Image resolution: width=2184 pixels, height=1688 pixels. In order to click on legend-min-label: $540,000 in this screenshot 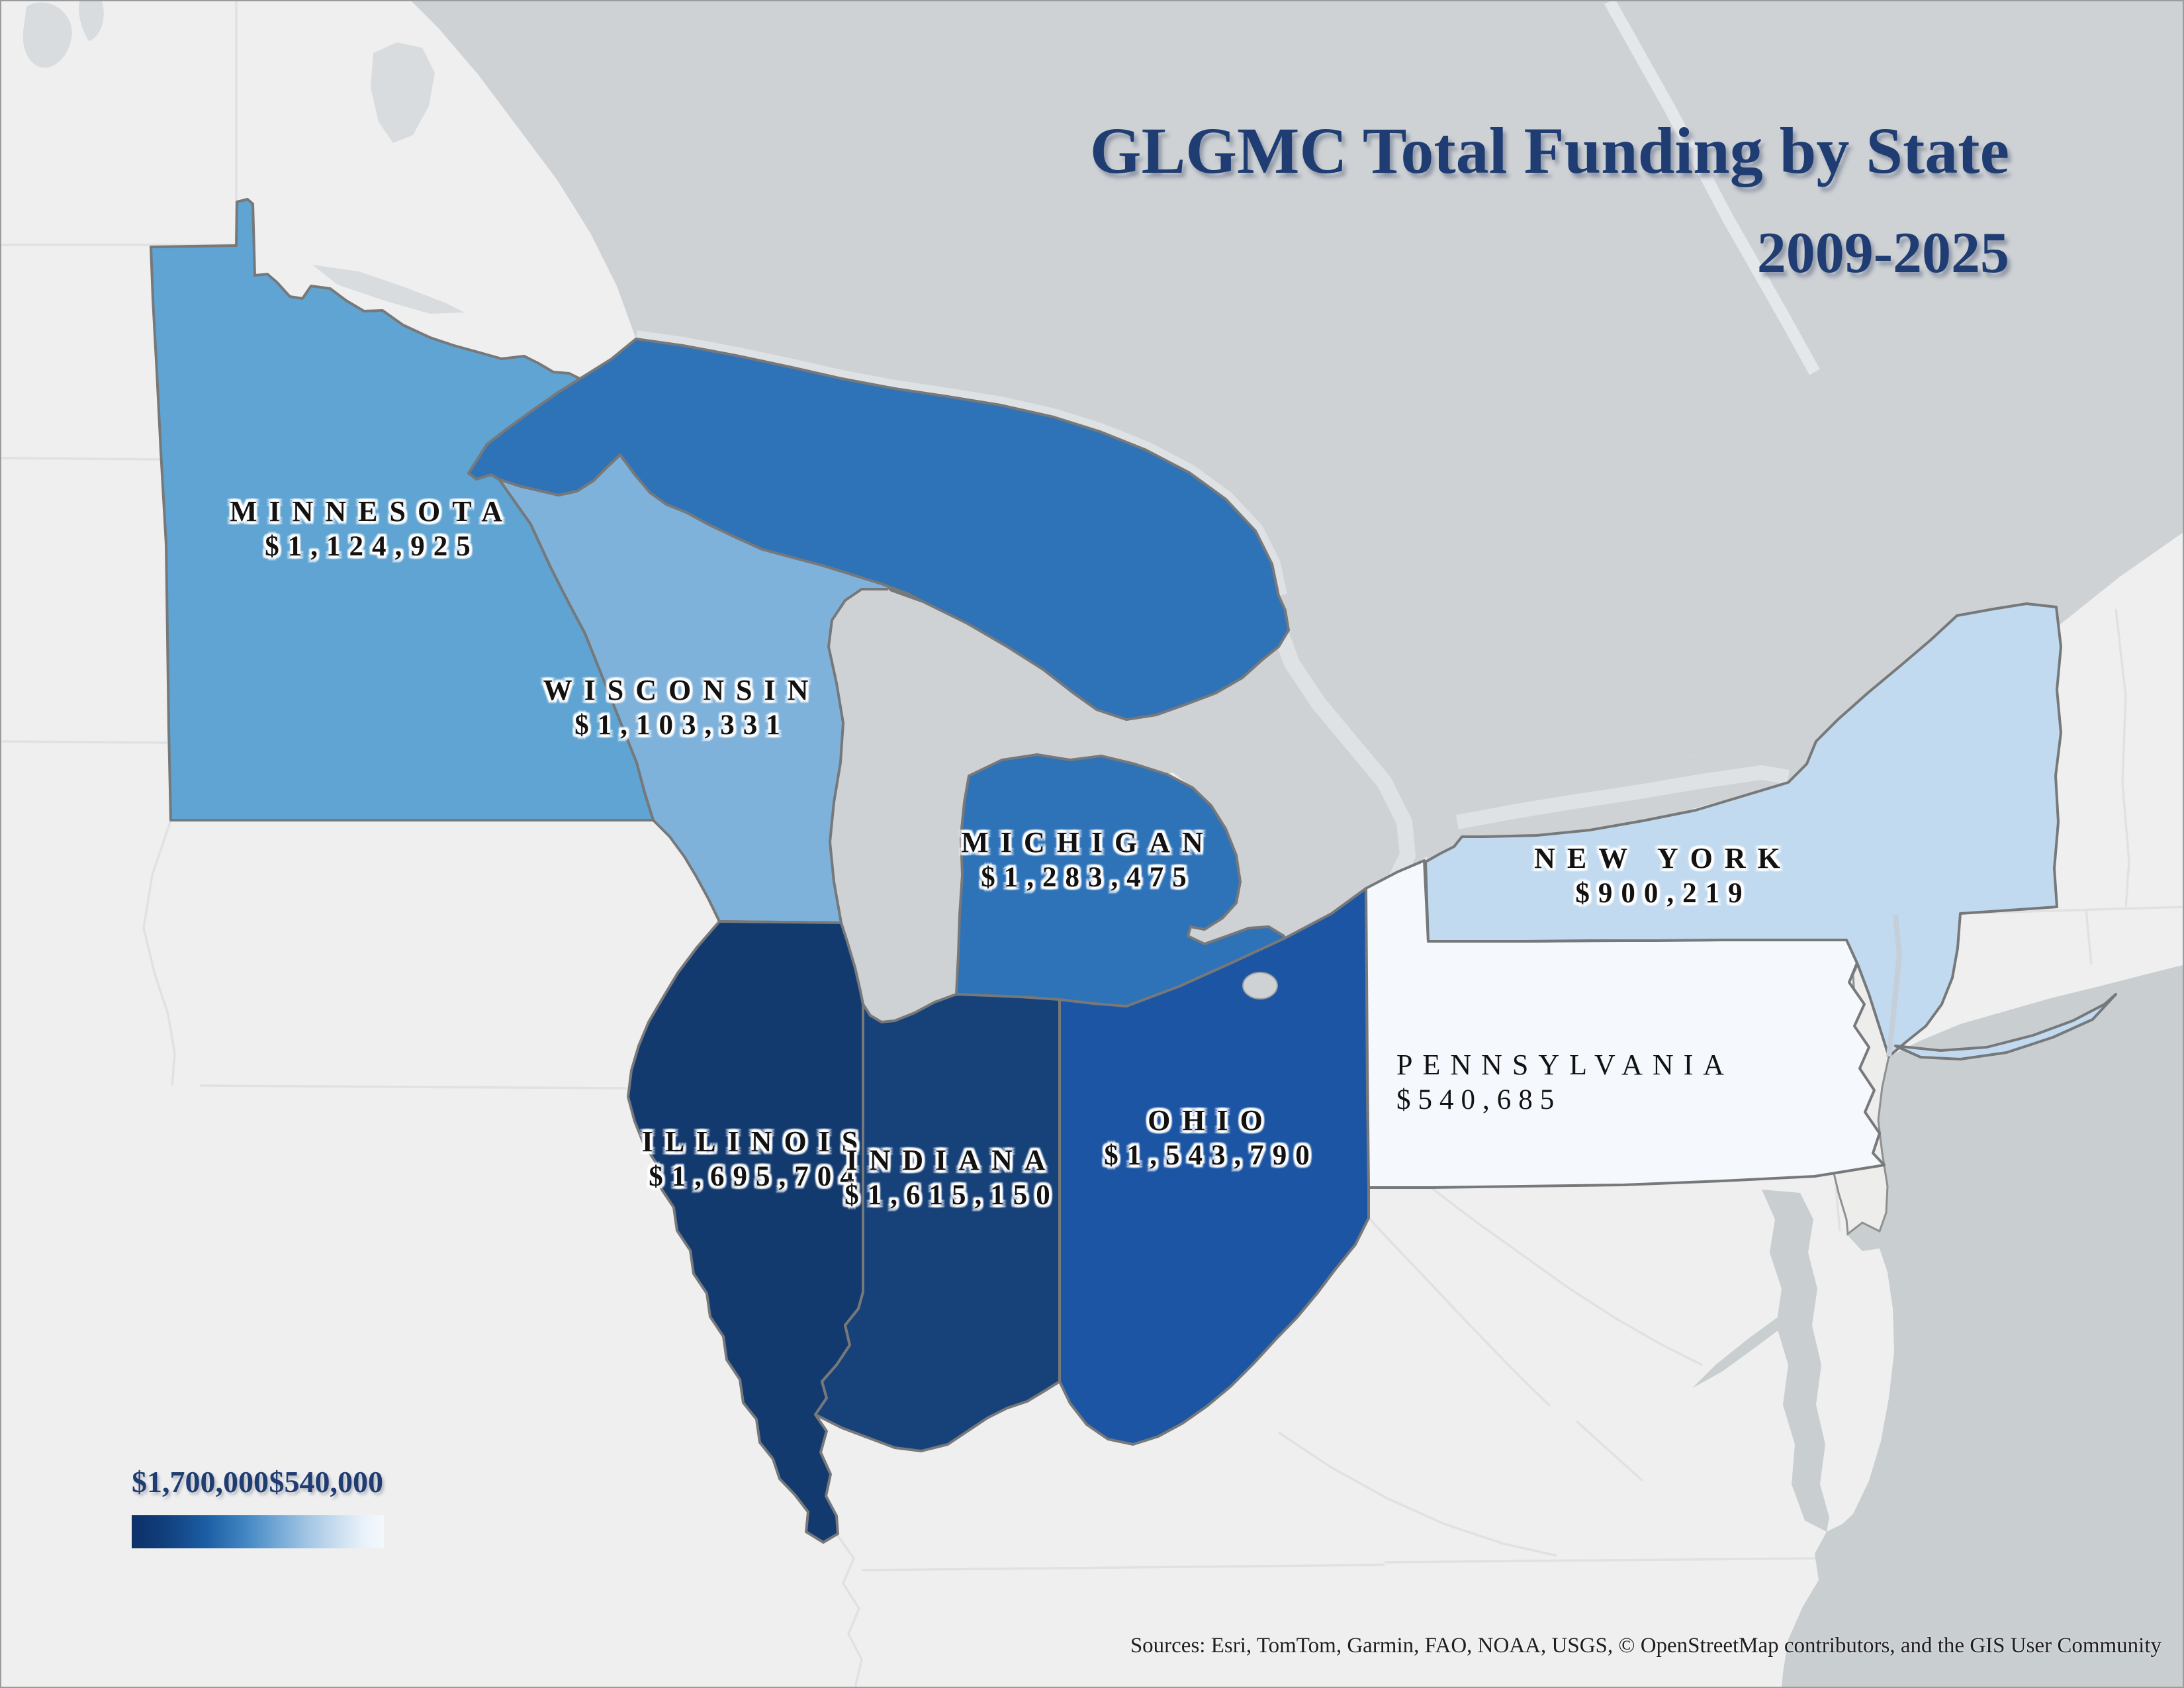, I will do `click(326, 1482)`.